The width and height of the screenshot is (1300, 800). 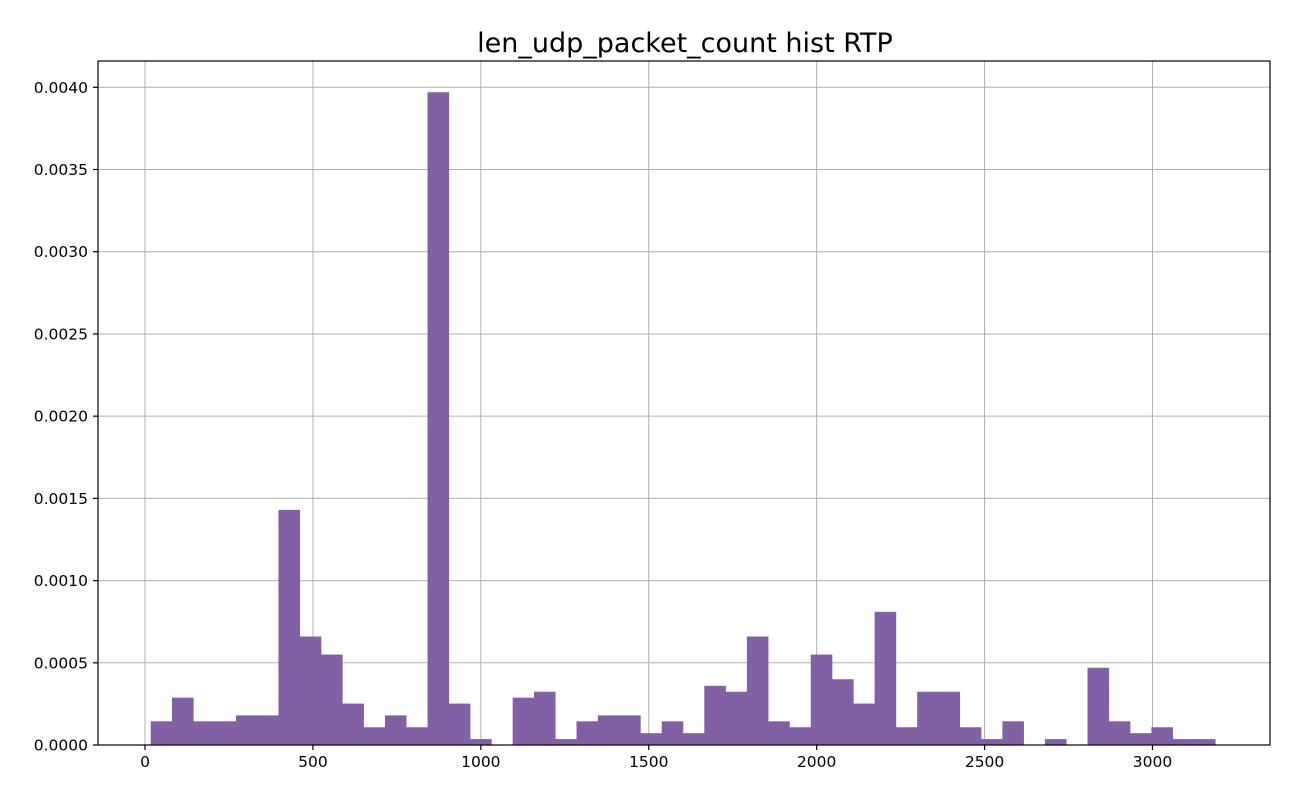 What do you see at coordinates (61, 170) in the screenshot?
I see `y-tick-label: 0.0035` at bounding box center [61, 170].